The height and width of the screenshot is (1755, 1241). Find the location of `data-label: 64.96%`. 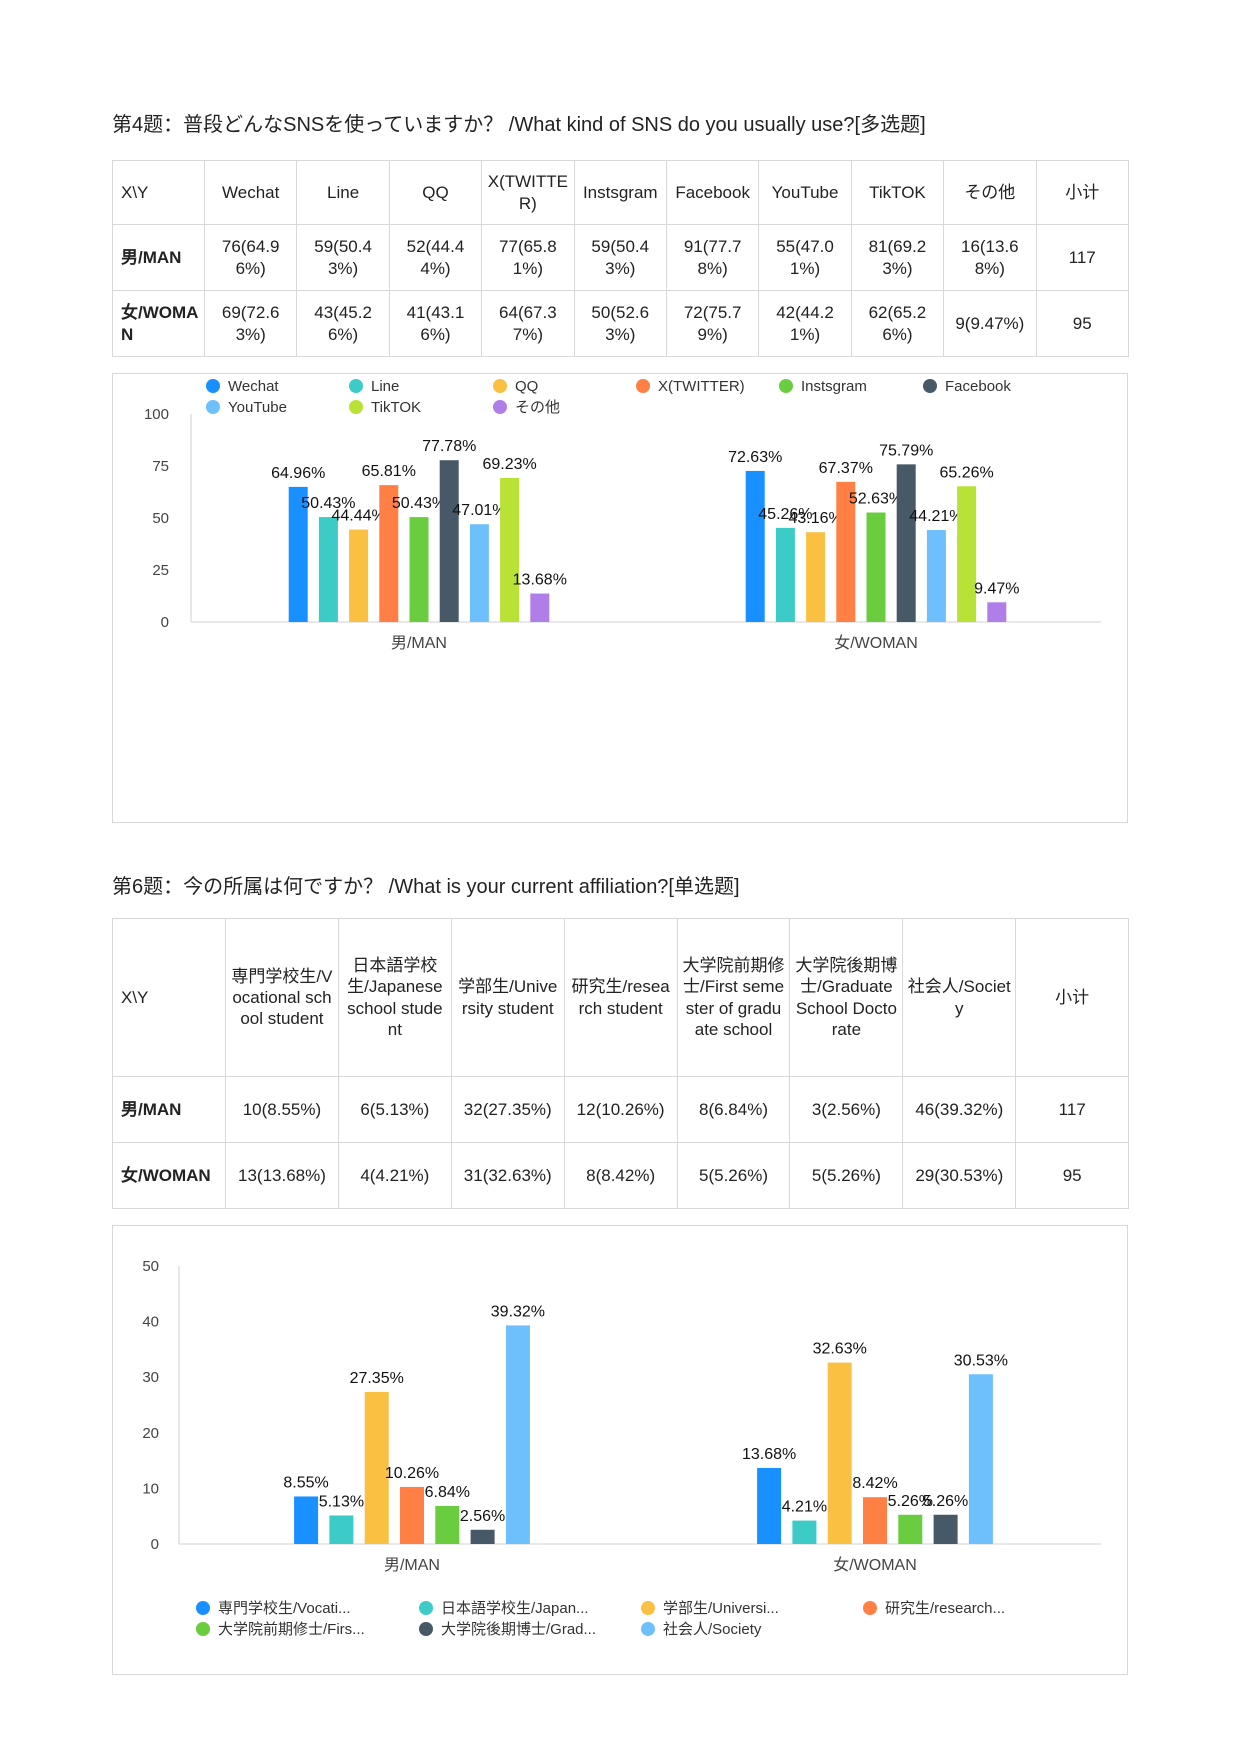

data-label: 64.96% is located at coordinates (298, 473).